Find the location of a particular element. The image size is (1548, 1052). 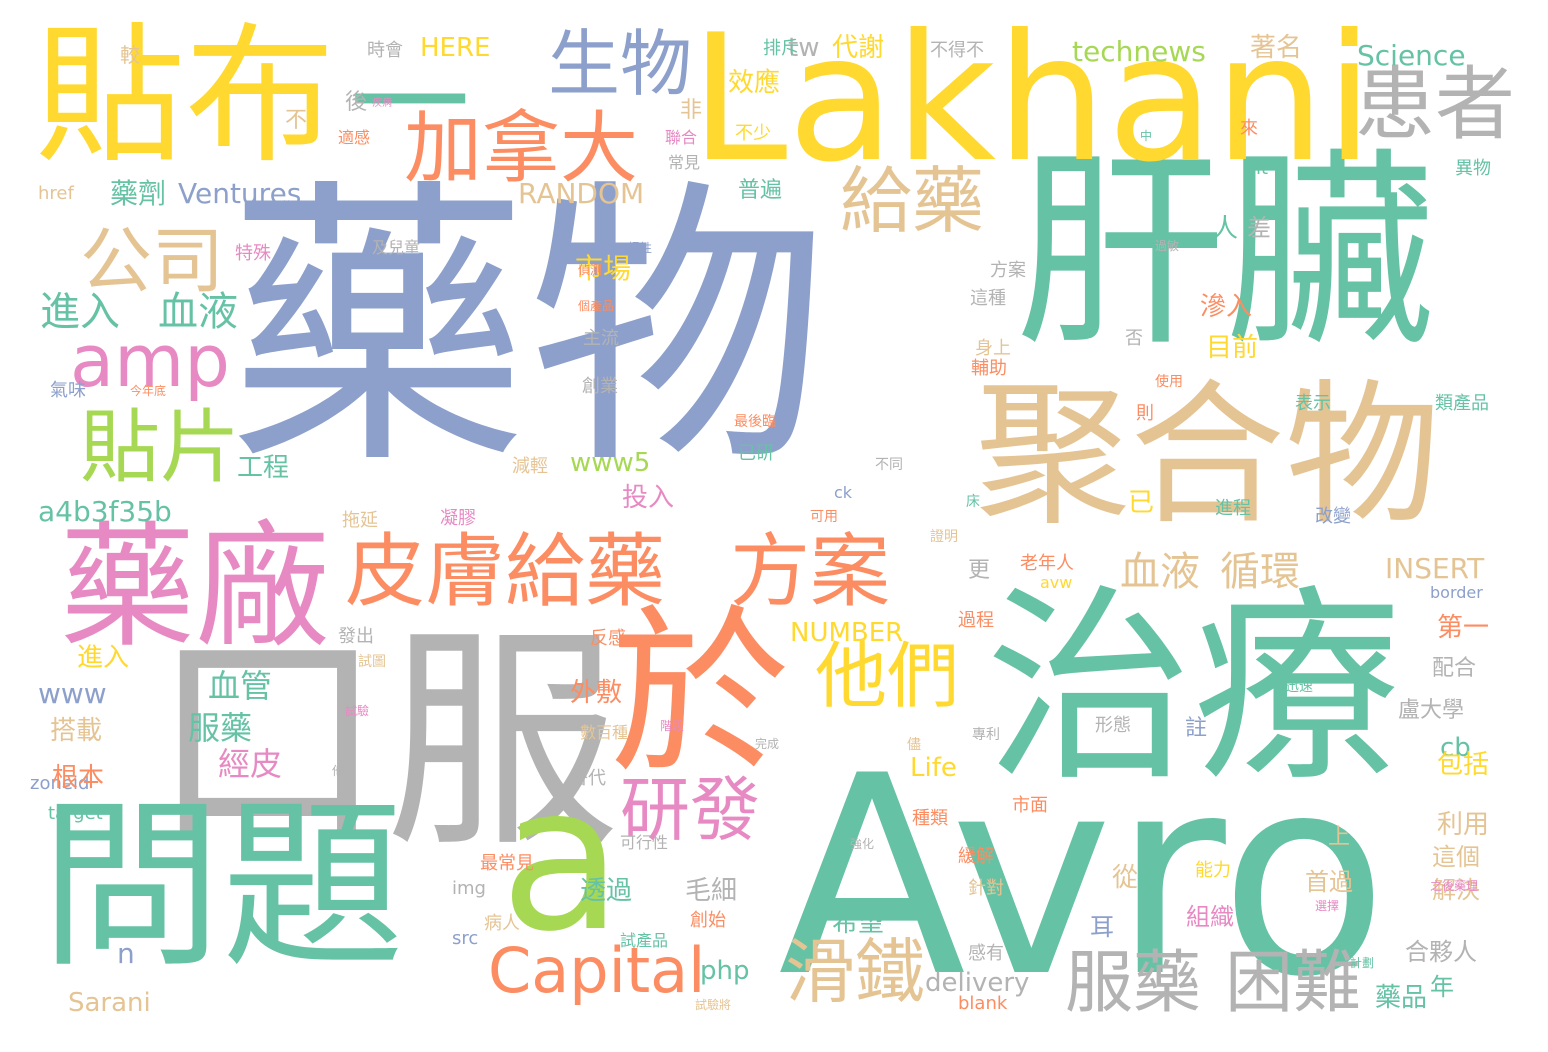

cloud-word: 他們 is located at coordinates (887, 676).